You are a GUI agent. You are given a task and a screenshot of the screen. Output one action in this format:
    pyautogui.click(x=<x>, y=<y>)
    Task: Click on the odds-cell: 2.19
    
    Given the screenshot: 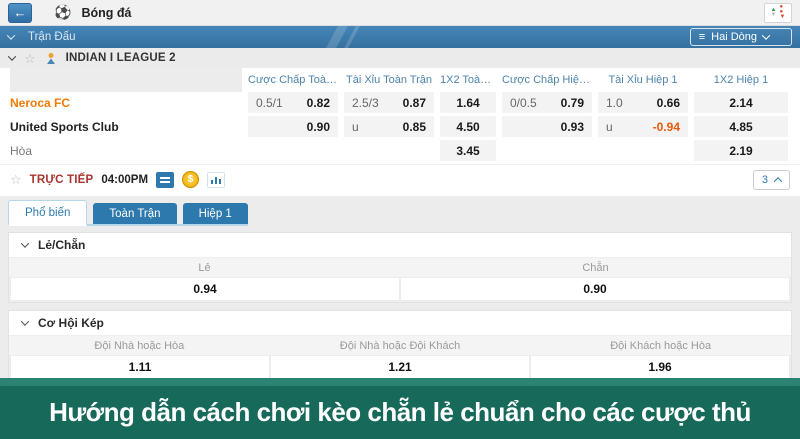 What is the action you would take?
    pyautogui.click(x=741, y=150)
    